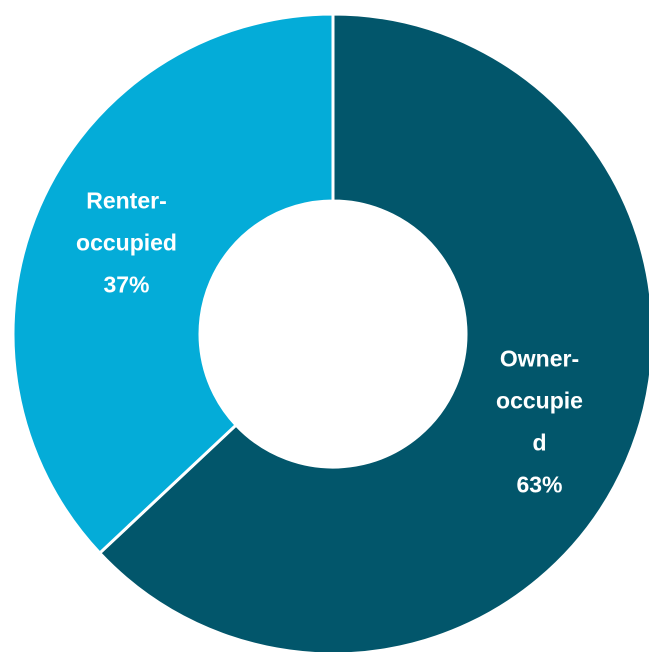 The width and height of the screenshot is (649, 652). Describe the element at coordinates (539, 484) in the screenshot. I see `value-label: 63%` at that location.